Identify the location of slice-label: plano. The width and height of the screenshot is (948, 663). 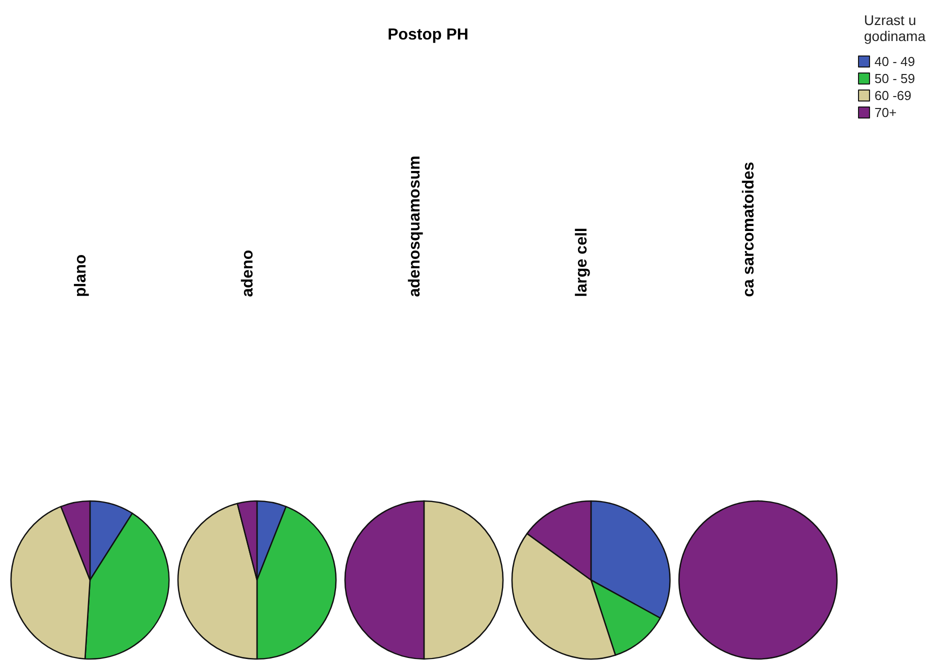
(81, 275).